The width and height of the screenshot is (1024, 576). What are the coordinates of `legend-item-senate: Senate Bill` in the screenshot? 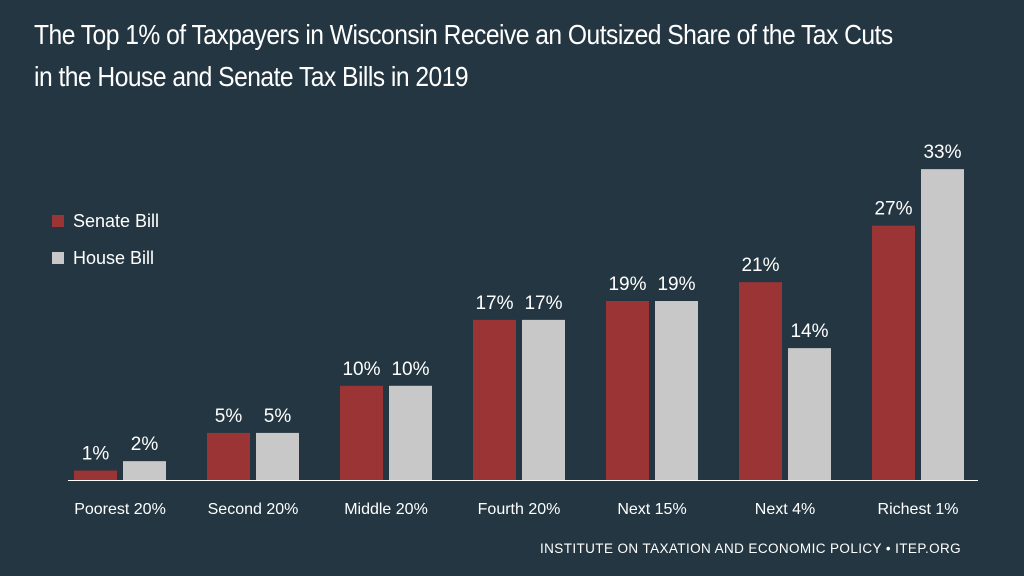 It's located at (105, 221).